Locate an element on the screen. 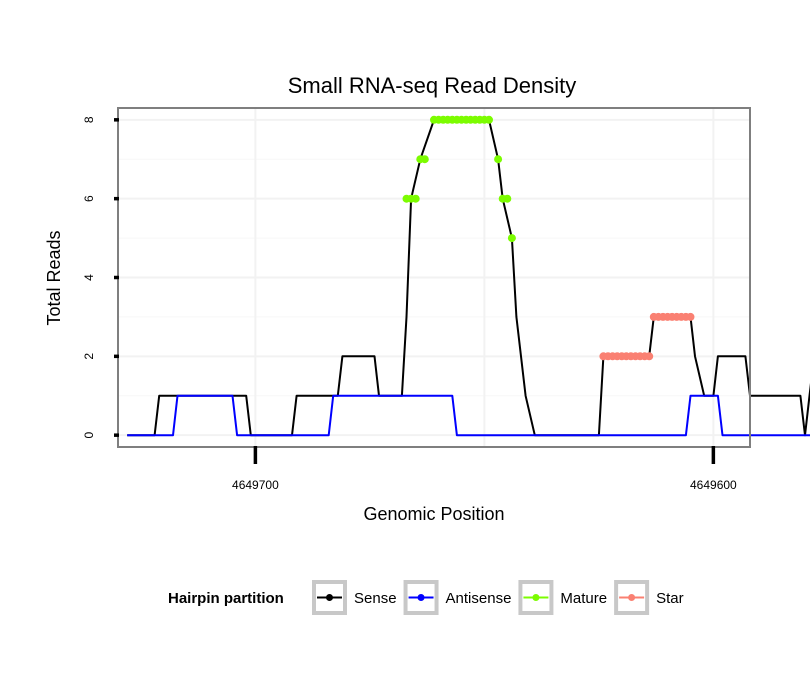 The height and width of the screenshot is (690, 810). series-line-antisense is located at coordinates (468, 415).